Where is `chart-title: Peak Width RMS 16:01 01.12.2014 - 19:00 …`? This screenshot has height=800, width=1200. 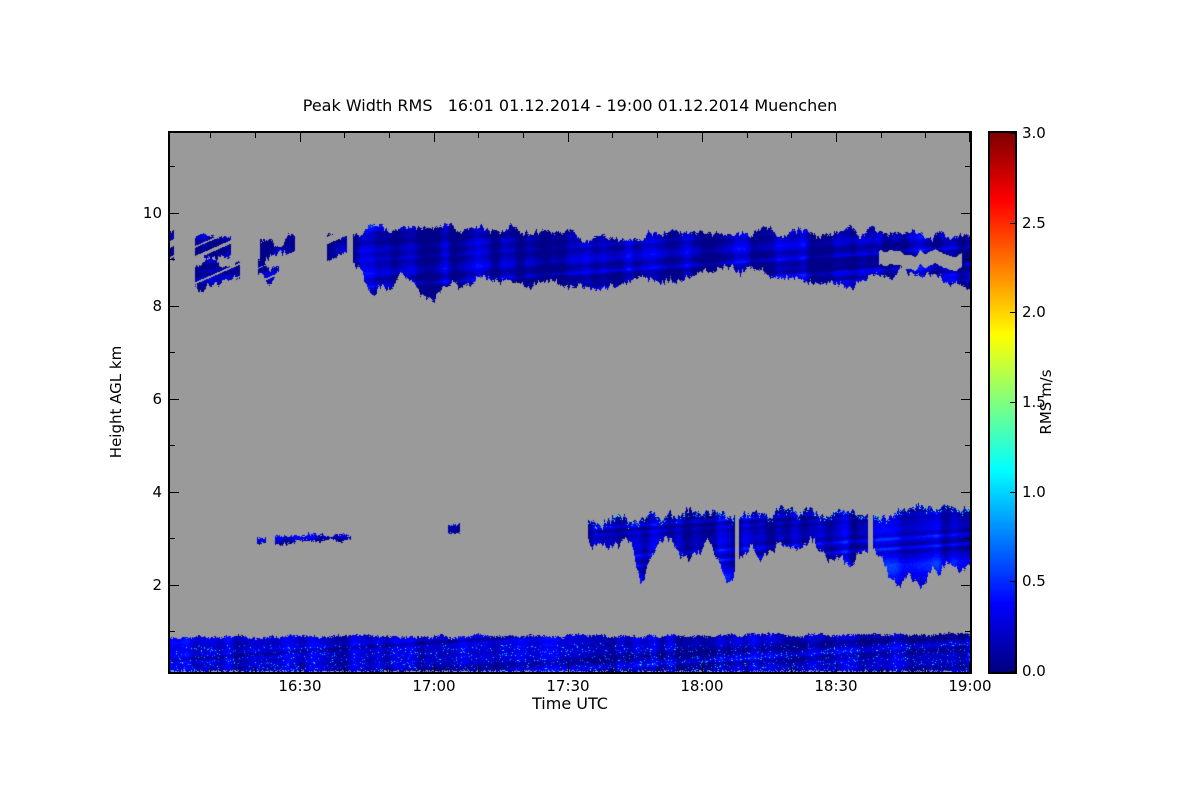
chart-title: Peak Width RMS 16:01 01.12.2014 - 19:00 … is located at coordinates (570, 105).